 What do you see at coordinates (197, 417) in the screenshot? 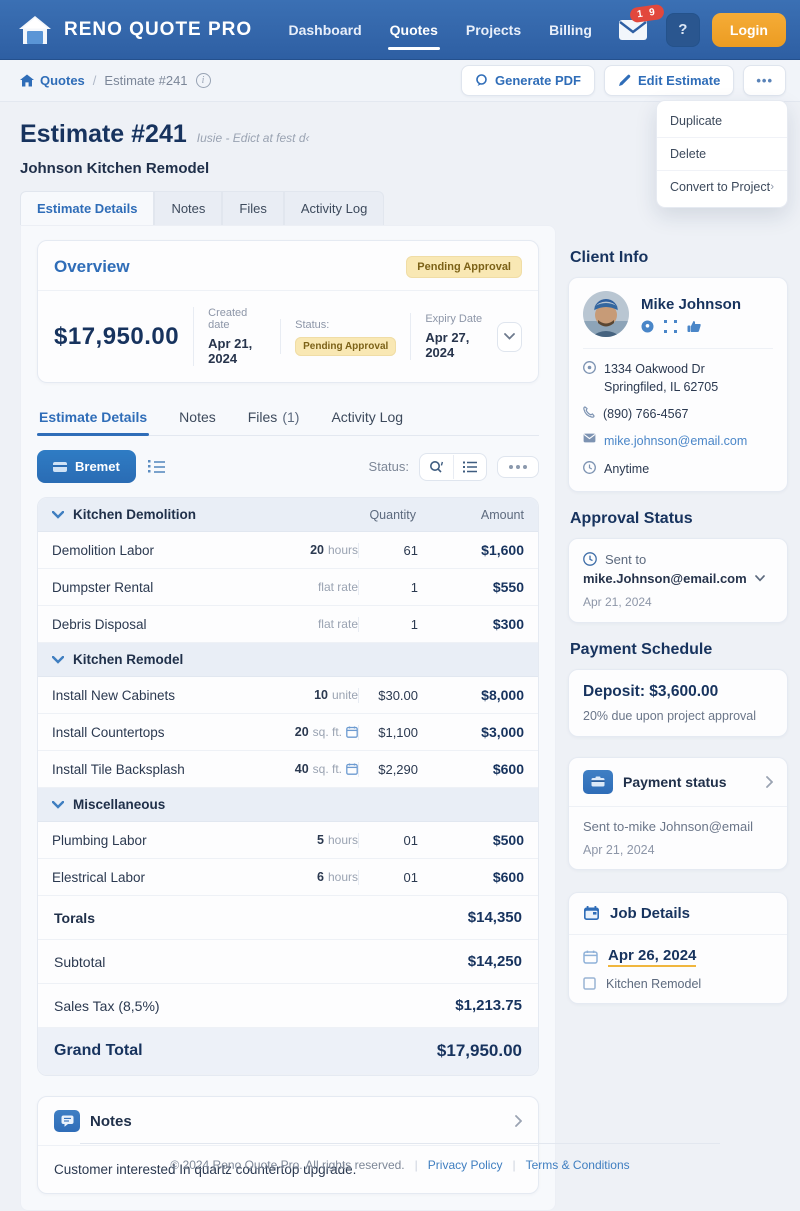
I see `inner-tab-notes: Notes` at bounding box center [197, 417].